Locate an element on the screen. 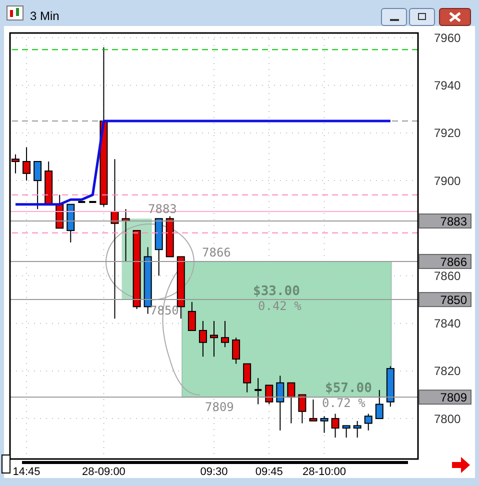 The width and height of the screenshot is (479, 486). y-tick-label: 7920 is located at coordinates (448, 133).